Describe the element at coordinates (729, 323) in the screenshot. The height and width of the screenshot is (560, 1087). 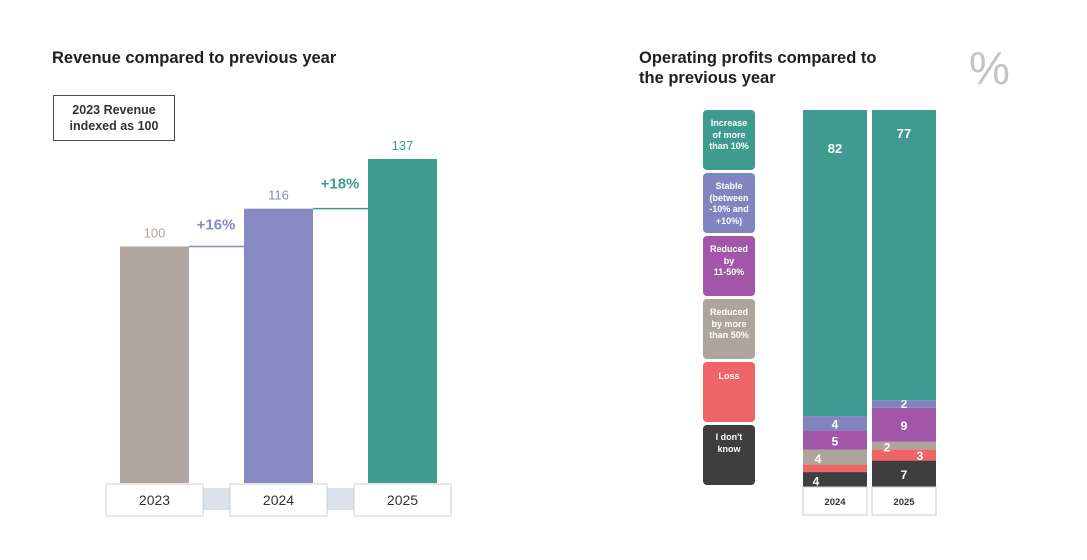
I see `legend-item-4-line-2: by more` at that location.